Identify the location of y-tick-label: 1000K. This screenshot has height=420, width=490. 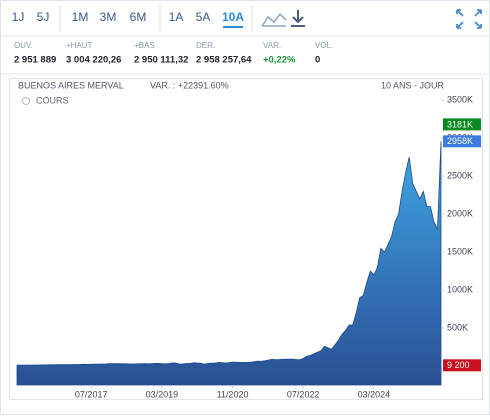
(460, 289).